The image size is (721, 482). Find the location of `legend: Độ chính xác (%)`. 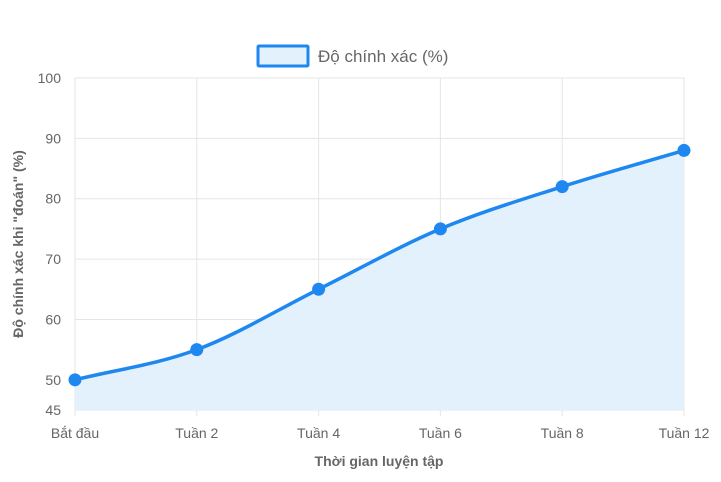

legend: Độ chính xác (%) is located at coordinates (352, 56).